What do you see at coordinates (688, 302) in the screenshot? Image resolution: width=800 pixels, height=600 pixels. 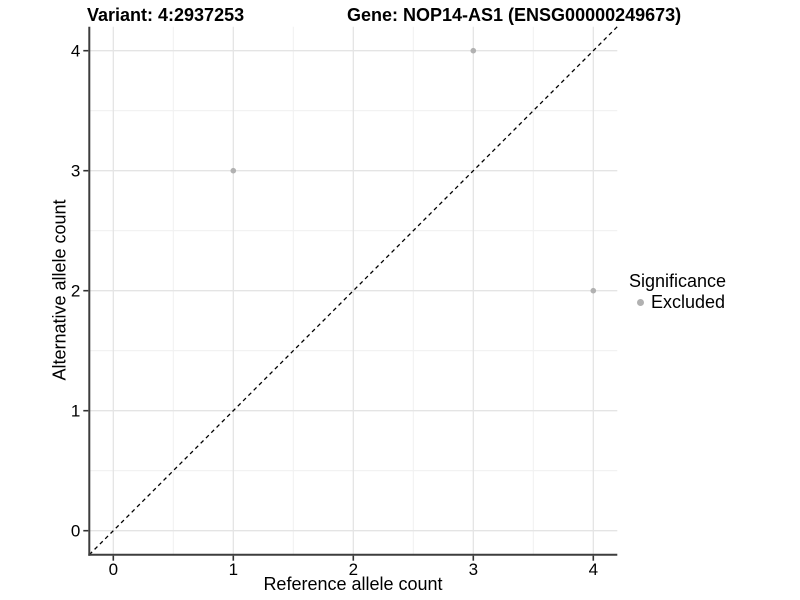 I see `legend-item-label: Excluded` at bounding box center [688, 302].